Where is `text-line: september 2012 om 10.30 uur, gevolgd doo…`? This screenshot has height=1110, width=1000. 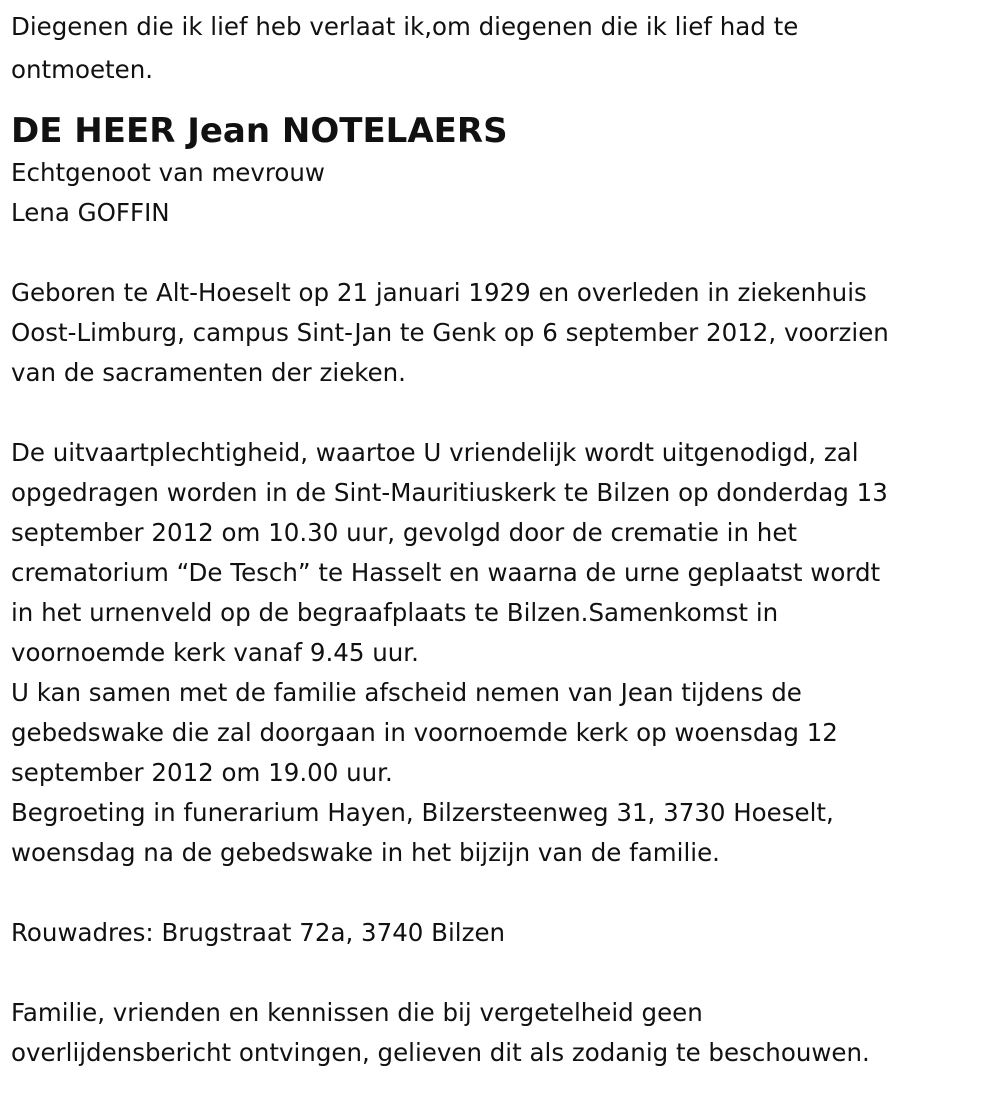
text-line: september 2012 om 10.30 uur, gevolgd doo… is located at coordinates (404, 532).